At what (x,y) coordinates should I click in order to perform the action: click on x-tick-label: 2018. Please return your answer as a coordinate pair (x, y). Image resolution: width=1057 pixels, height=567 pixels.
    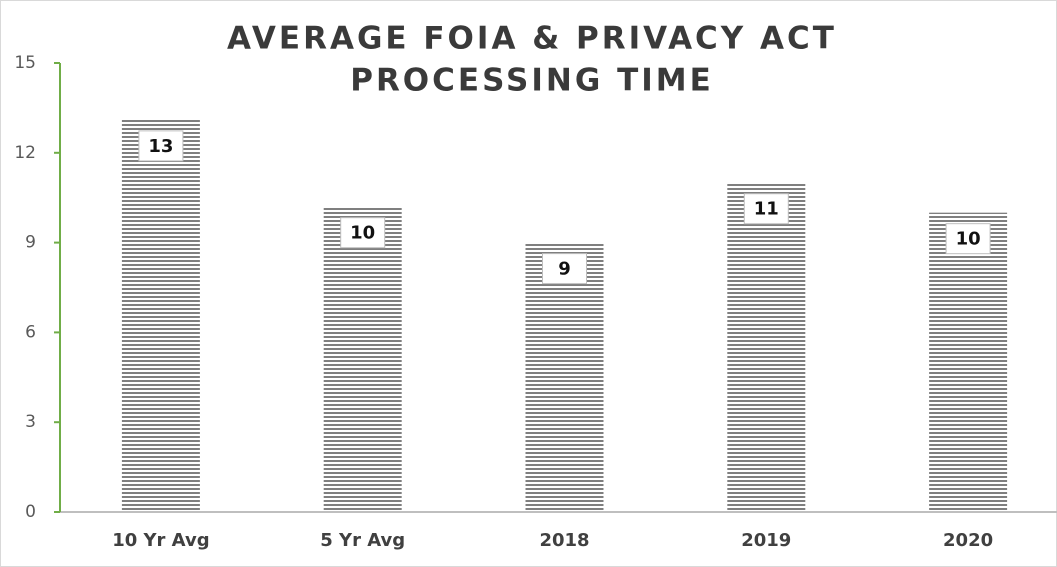
    Looking at the image, I should click on (564, 540).